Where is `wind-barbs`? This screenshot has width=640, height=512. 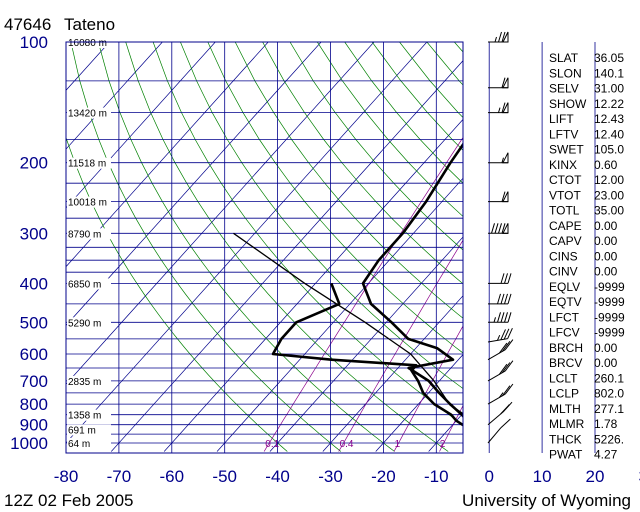 wind-barbs is located at coordinates (500, 237).